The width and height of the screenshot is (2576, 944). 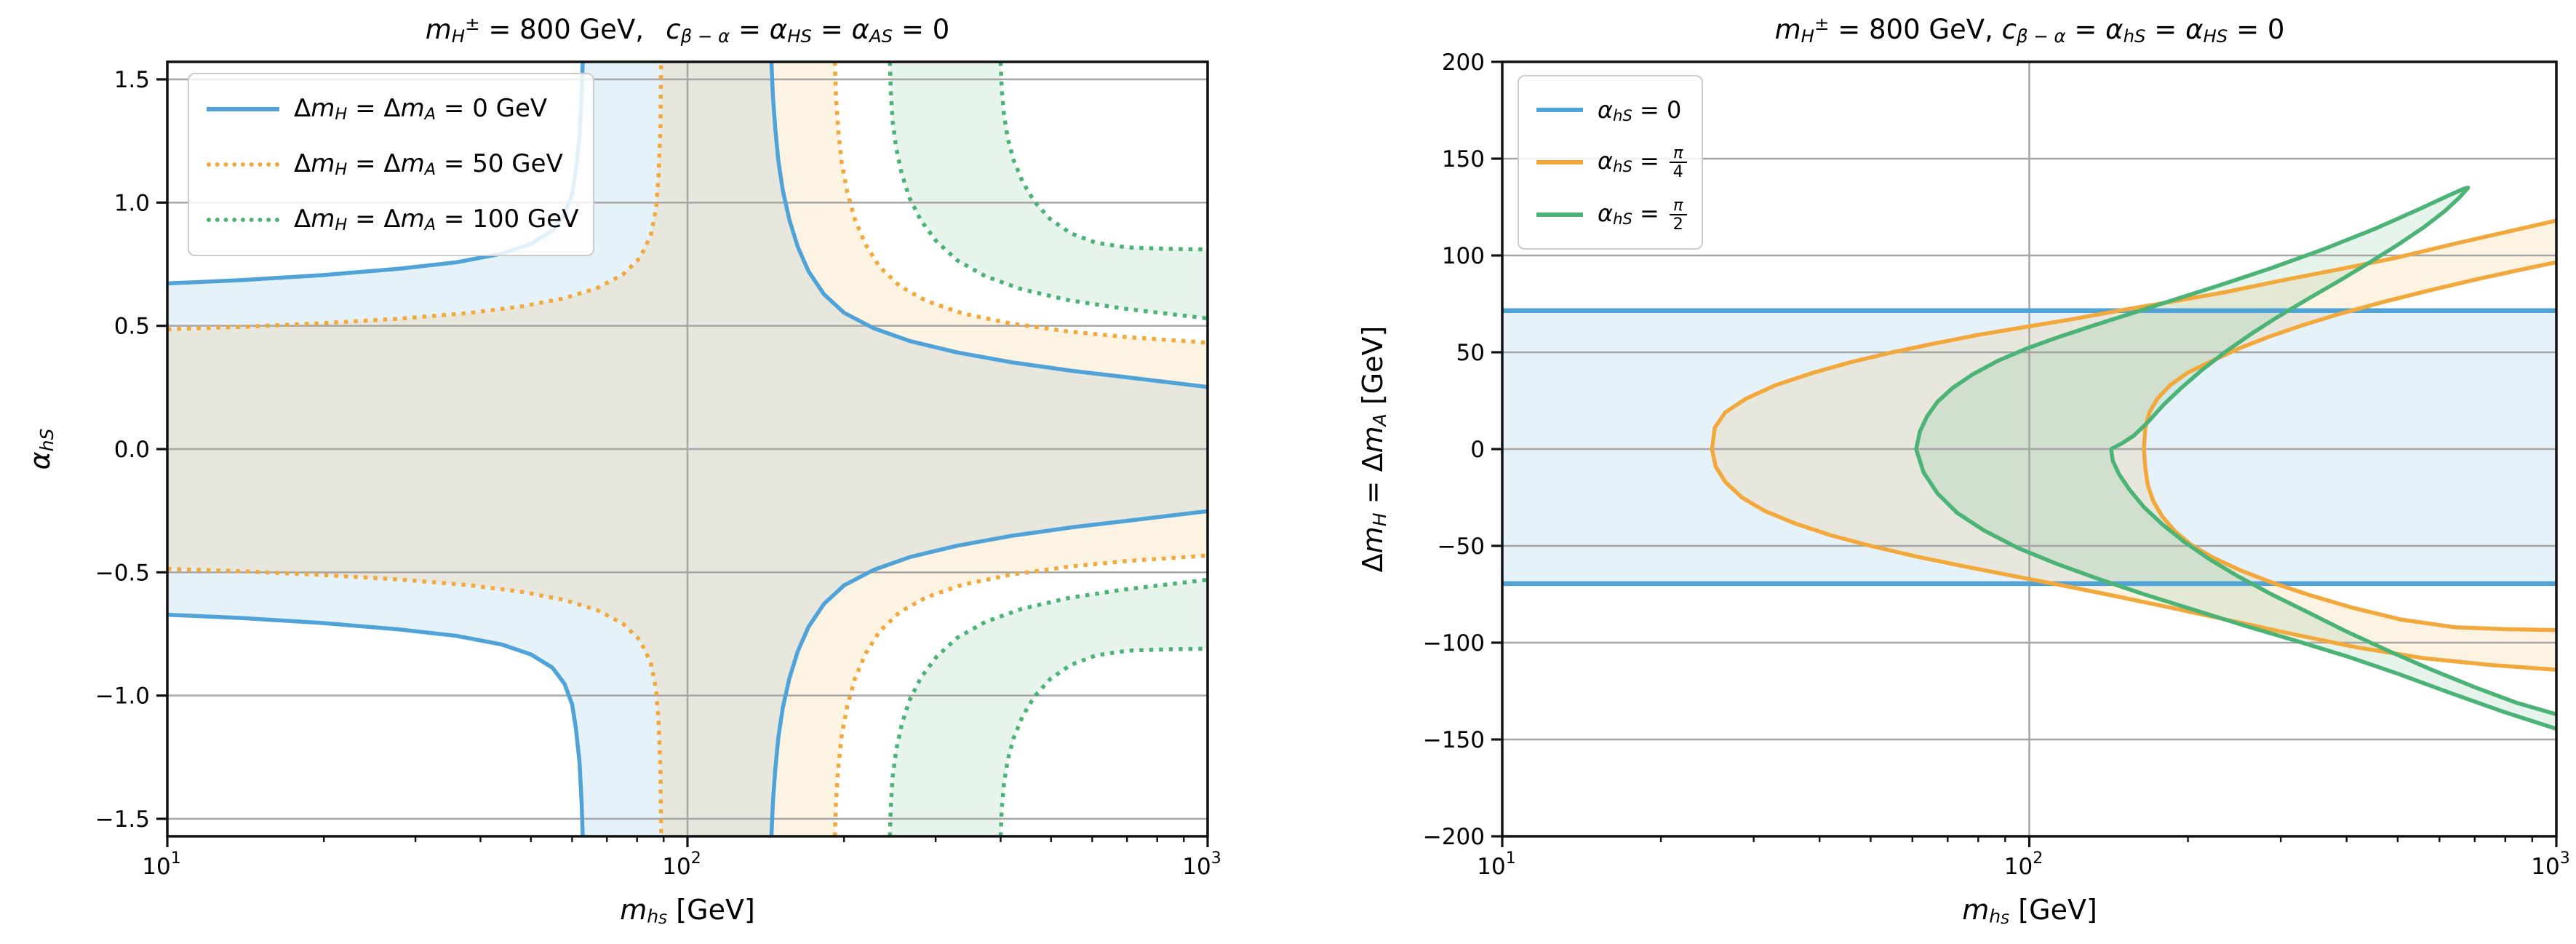 I want to click on y-tick-label: −200, so click(x=1454, y=837).